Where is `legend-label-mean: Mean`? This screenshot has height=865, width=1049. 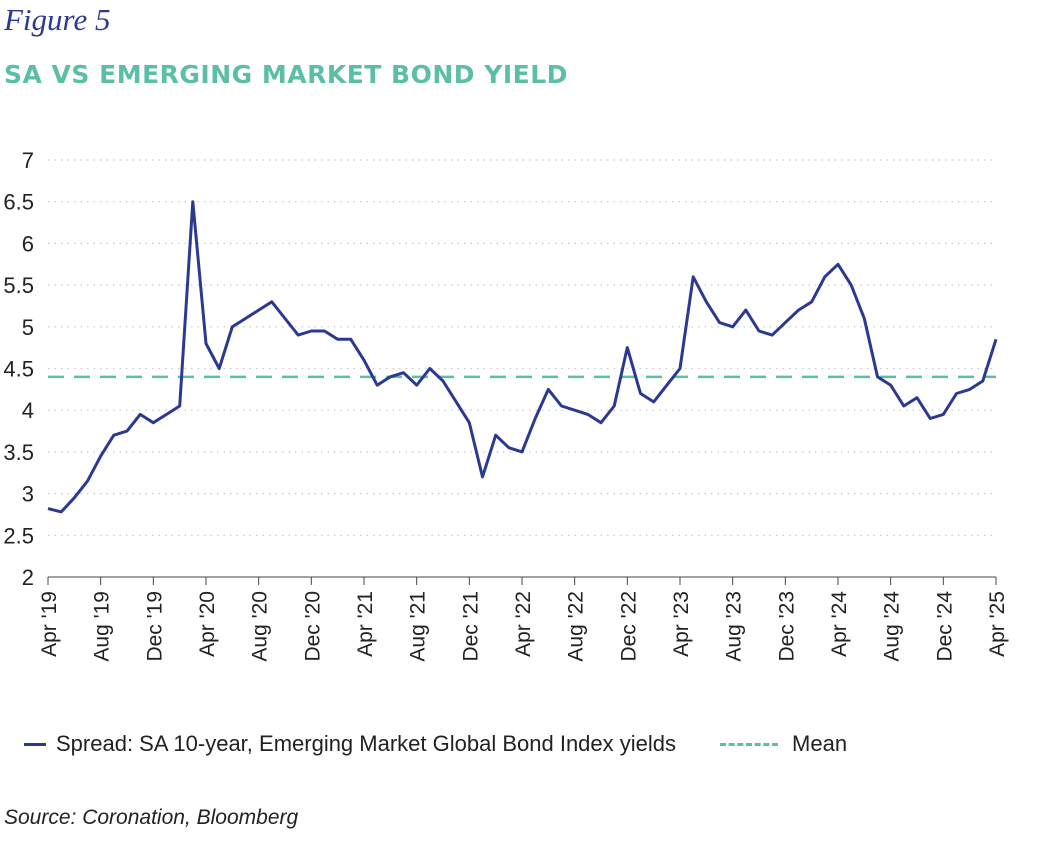
legend-label-mean: Mean is located at coordinates (820, 743).